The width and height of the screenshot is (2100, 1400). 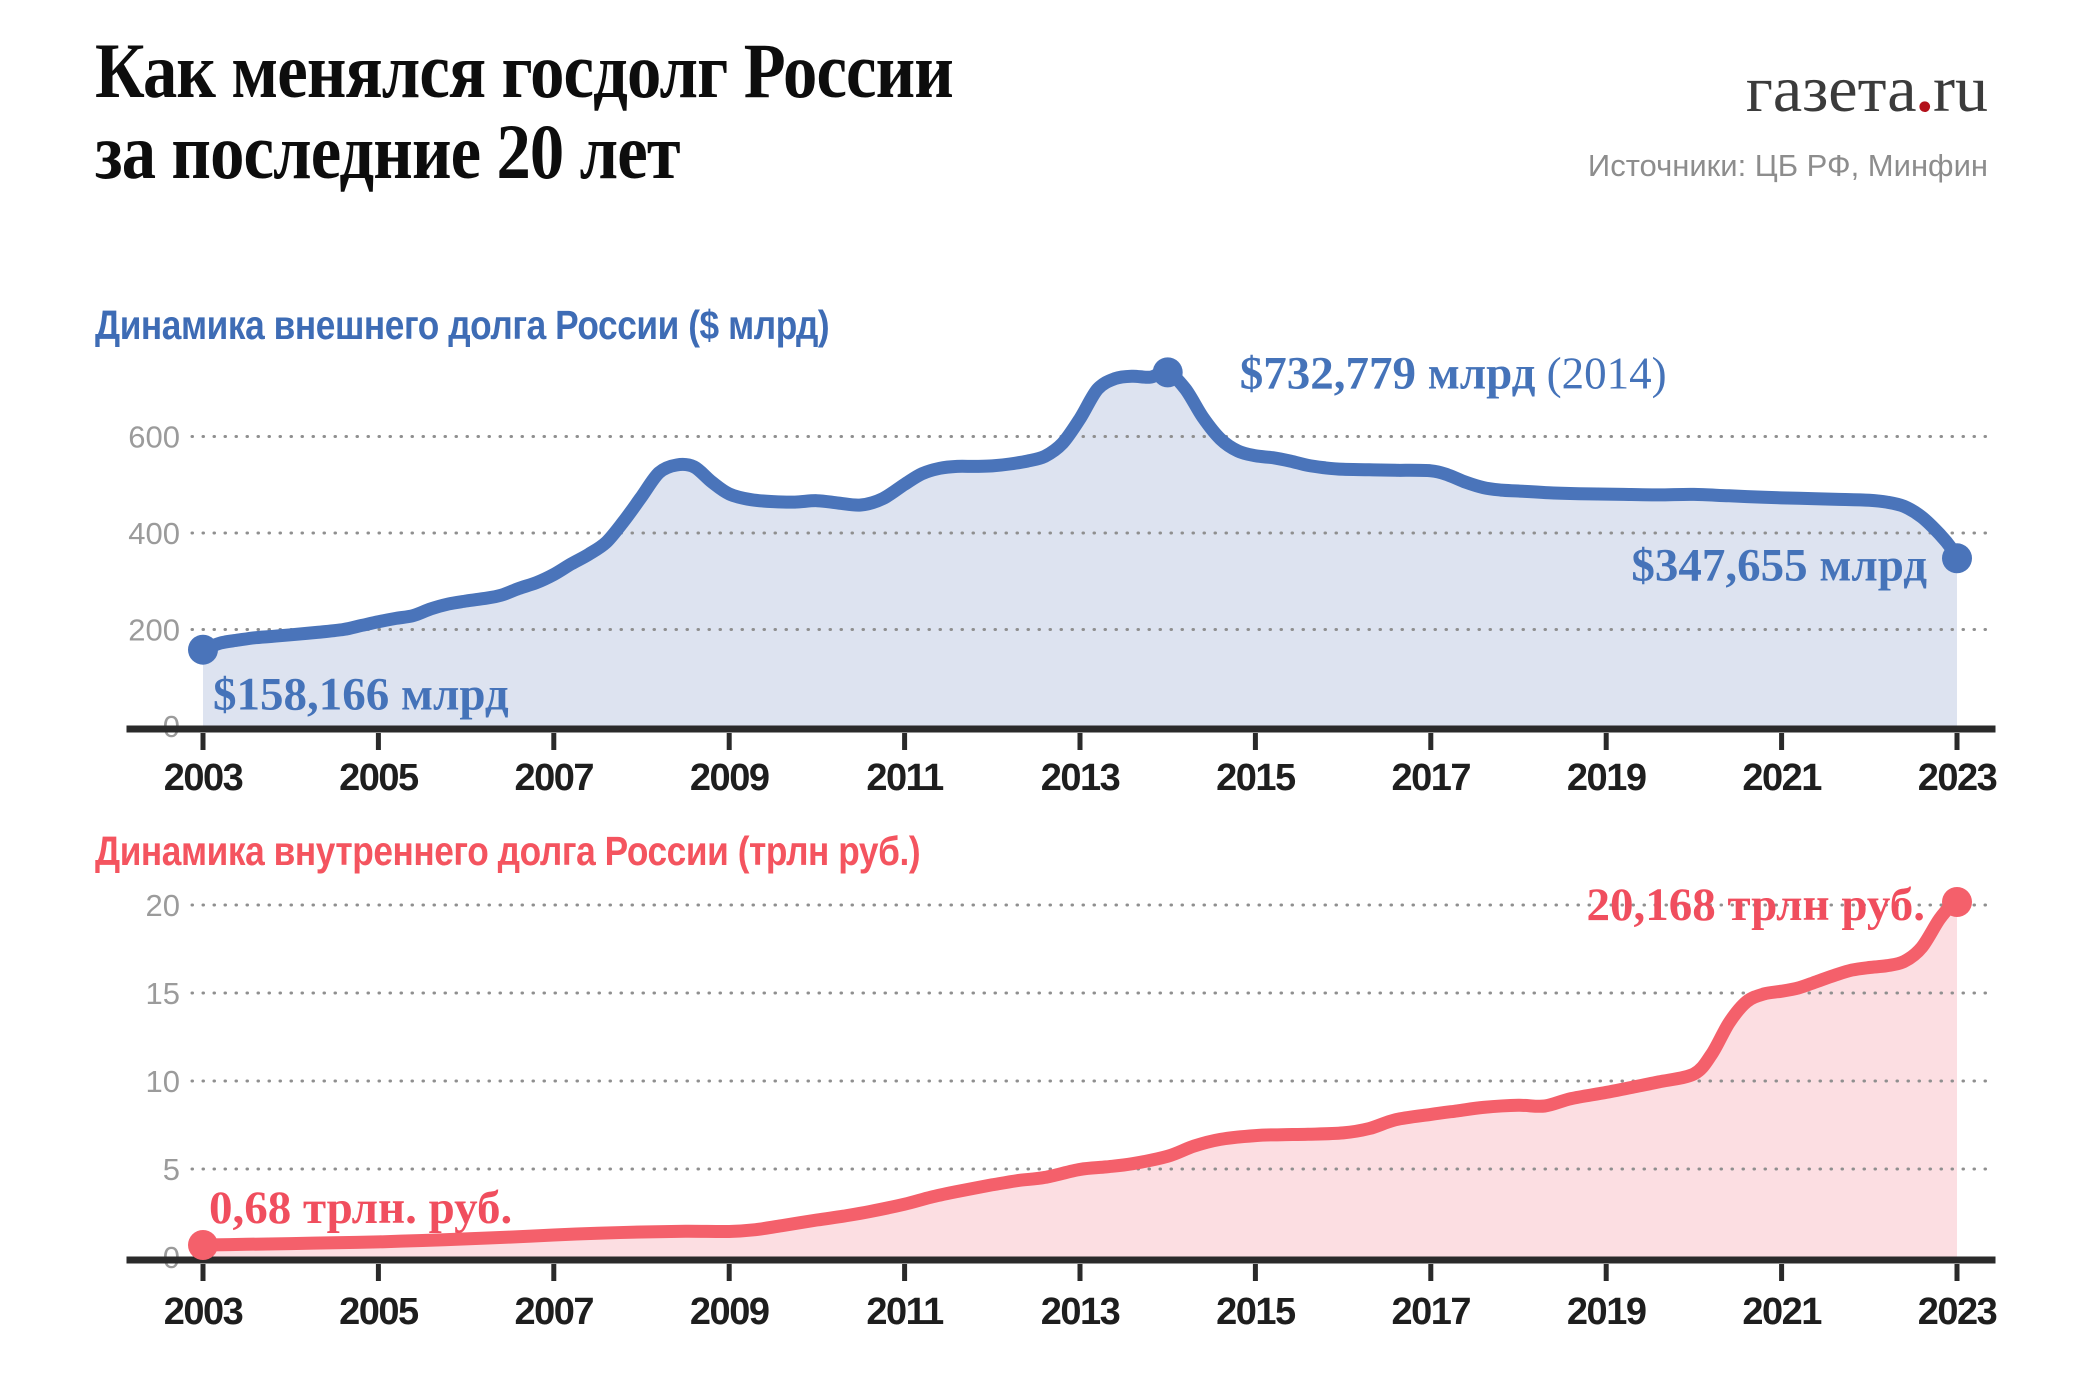 I want to click on external-debt-xtick-2021: 2021, so click(x=1782, y=778).